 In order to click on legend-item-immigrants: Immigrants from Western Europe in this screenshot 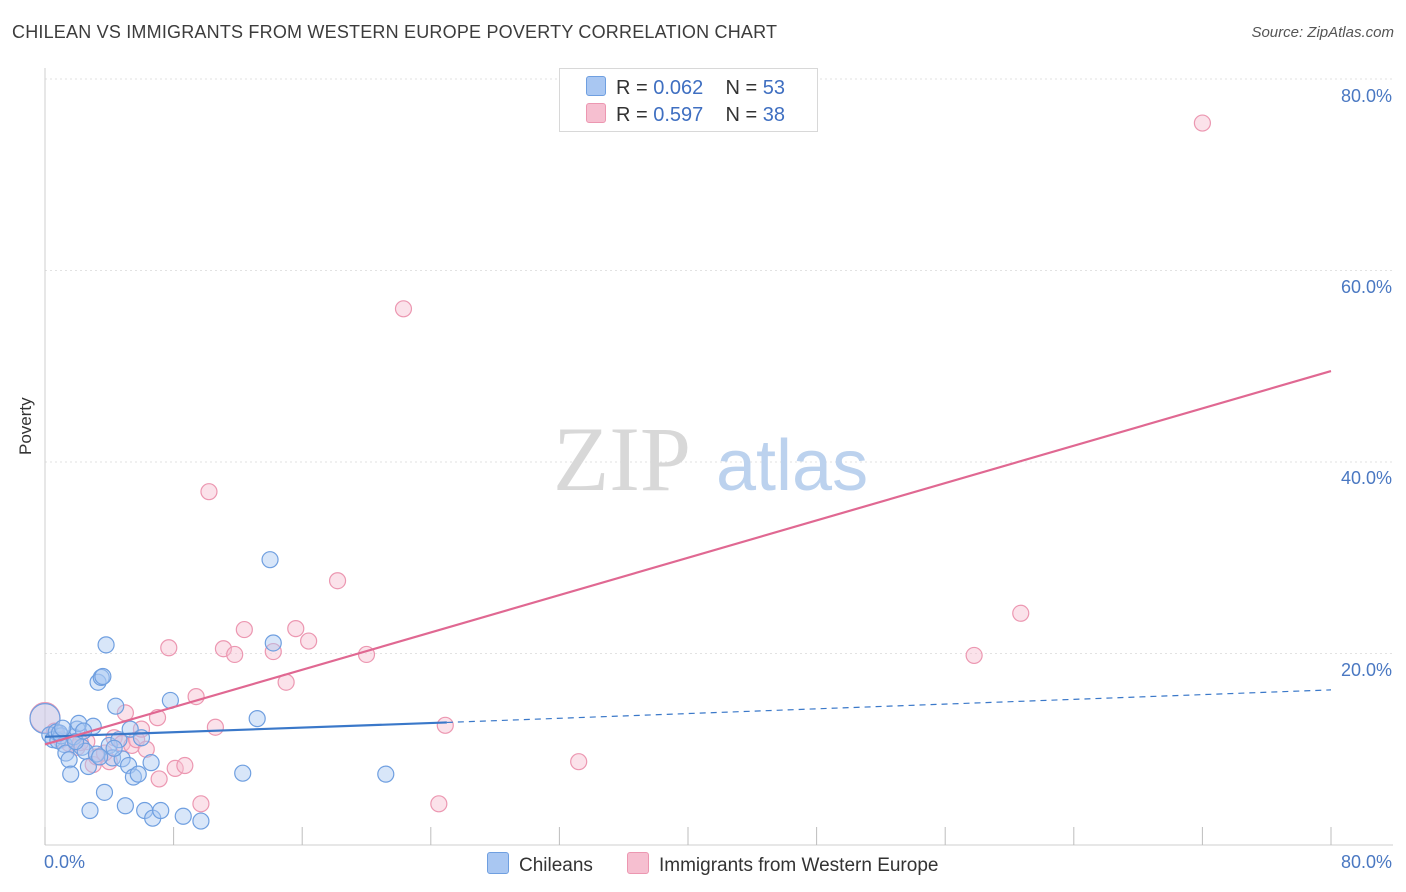, I will do `click(782, 864)`.